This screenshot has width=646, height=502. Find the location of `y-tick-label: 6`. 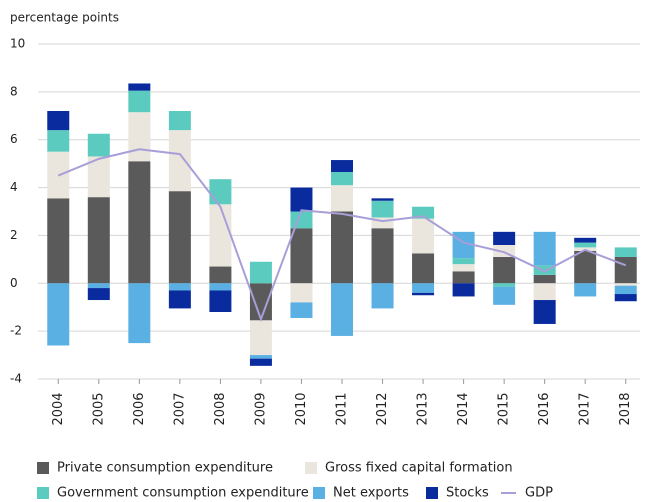

y-tick-label: 6 is located at coordinates (14, 139).